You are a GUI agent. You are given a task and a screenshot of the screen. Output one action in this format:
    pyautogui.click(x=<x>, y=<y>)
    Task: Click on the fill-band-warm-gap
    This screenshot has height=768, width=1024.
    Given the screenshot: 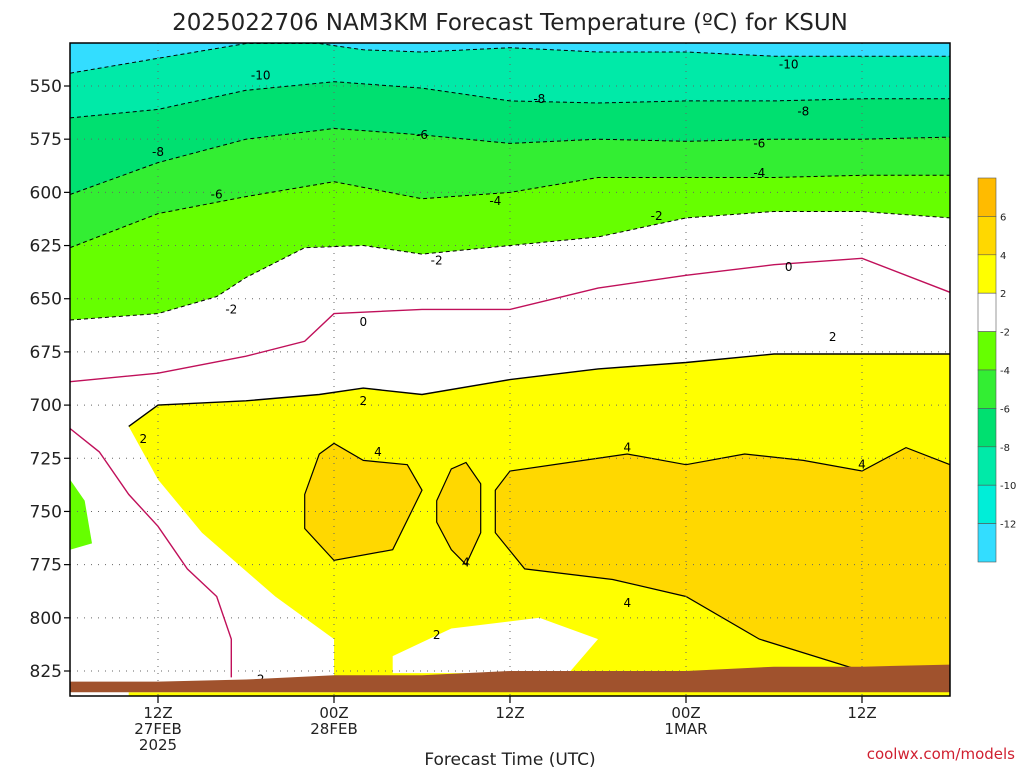 What is the action you would take?
    pyautogui.click(x=202, y=549)
    